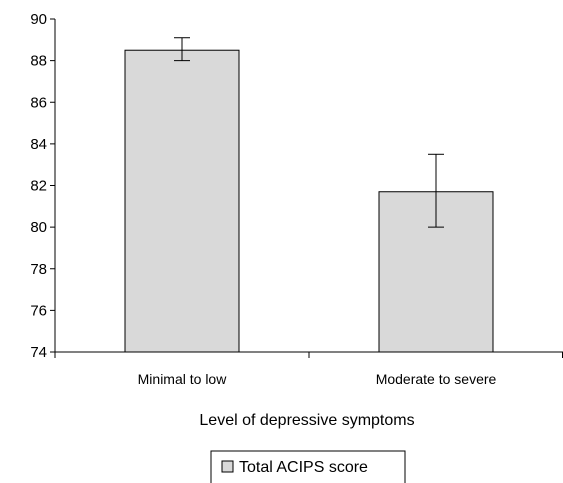  I want to click on legend-swatch, so click(227, 466).